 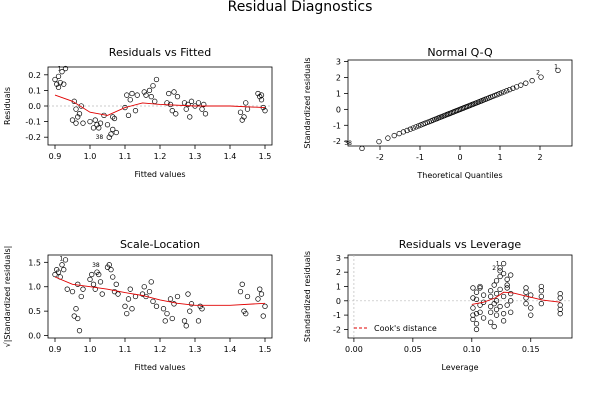 I want to click on rvl-ylabel: Standardized residuals, so click(x=307, y=296).